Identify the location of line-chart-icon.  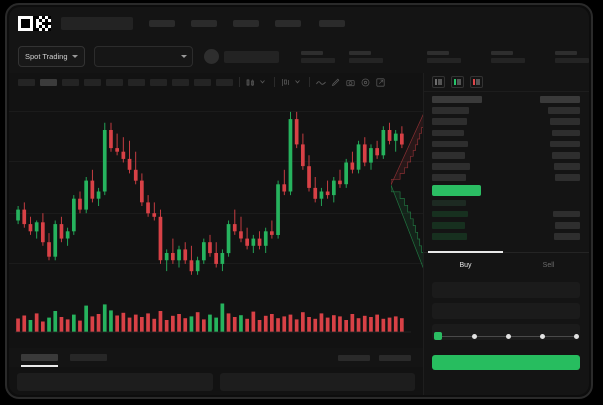
(321, 82).